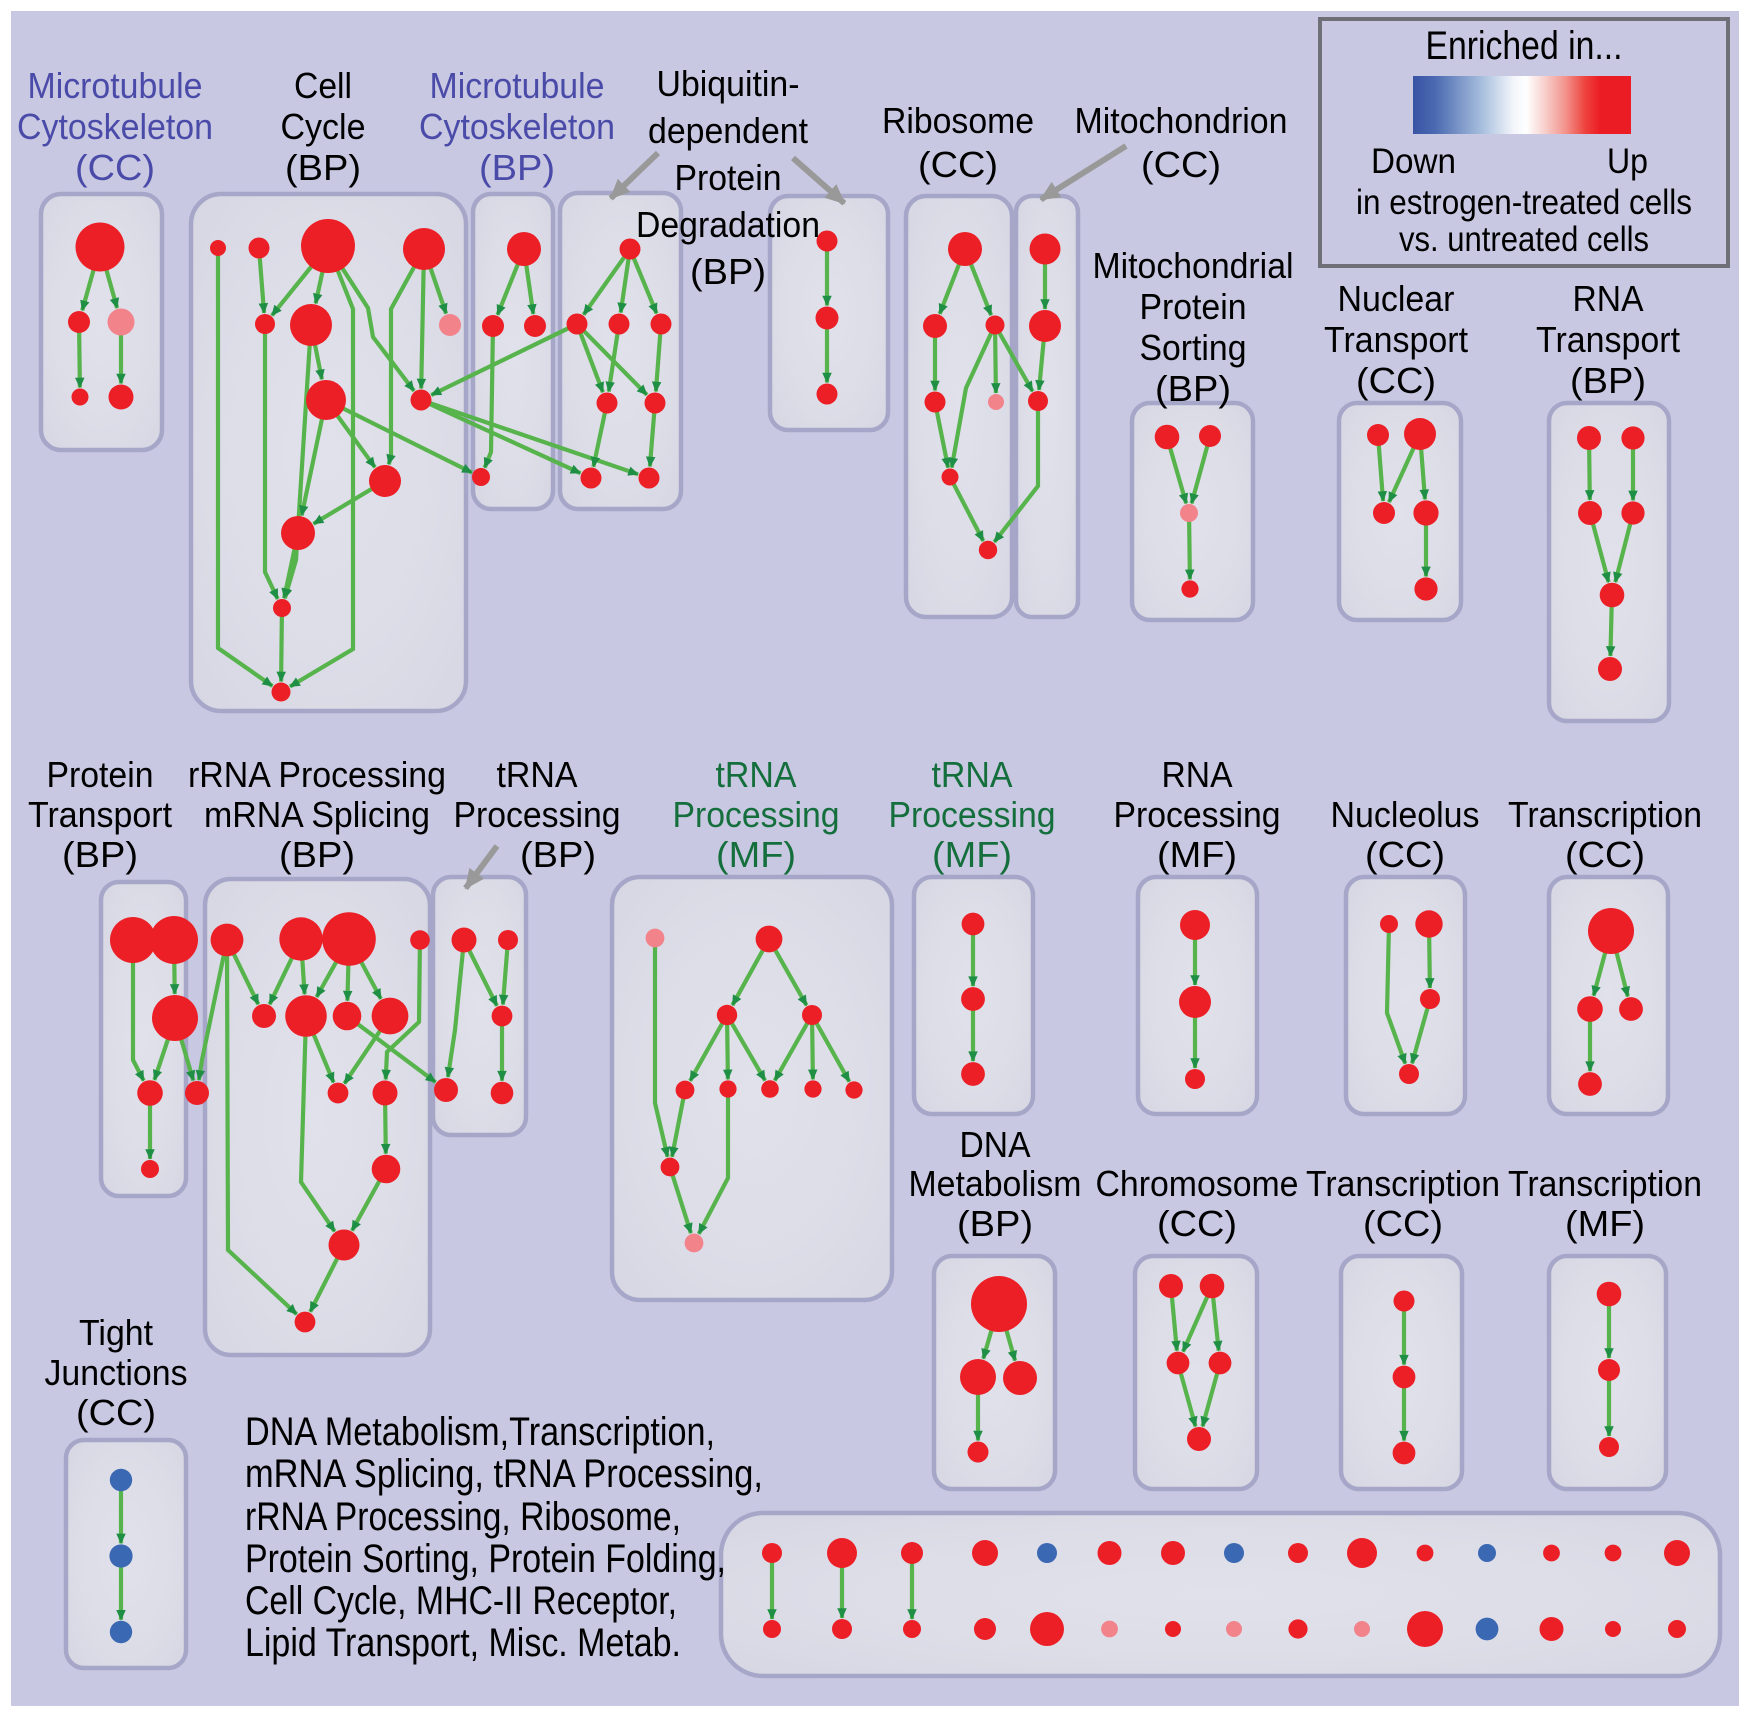 Image resolution: width=1750 pixels, height=1715 pixels. What do you see at coordinates (1181, 120) in the screenshot?
I see `svg-text: Mitochondrion` at bounding box center [1181, 120].